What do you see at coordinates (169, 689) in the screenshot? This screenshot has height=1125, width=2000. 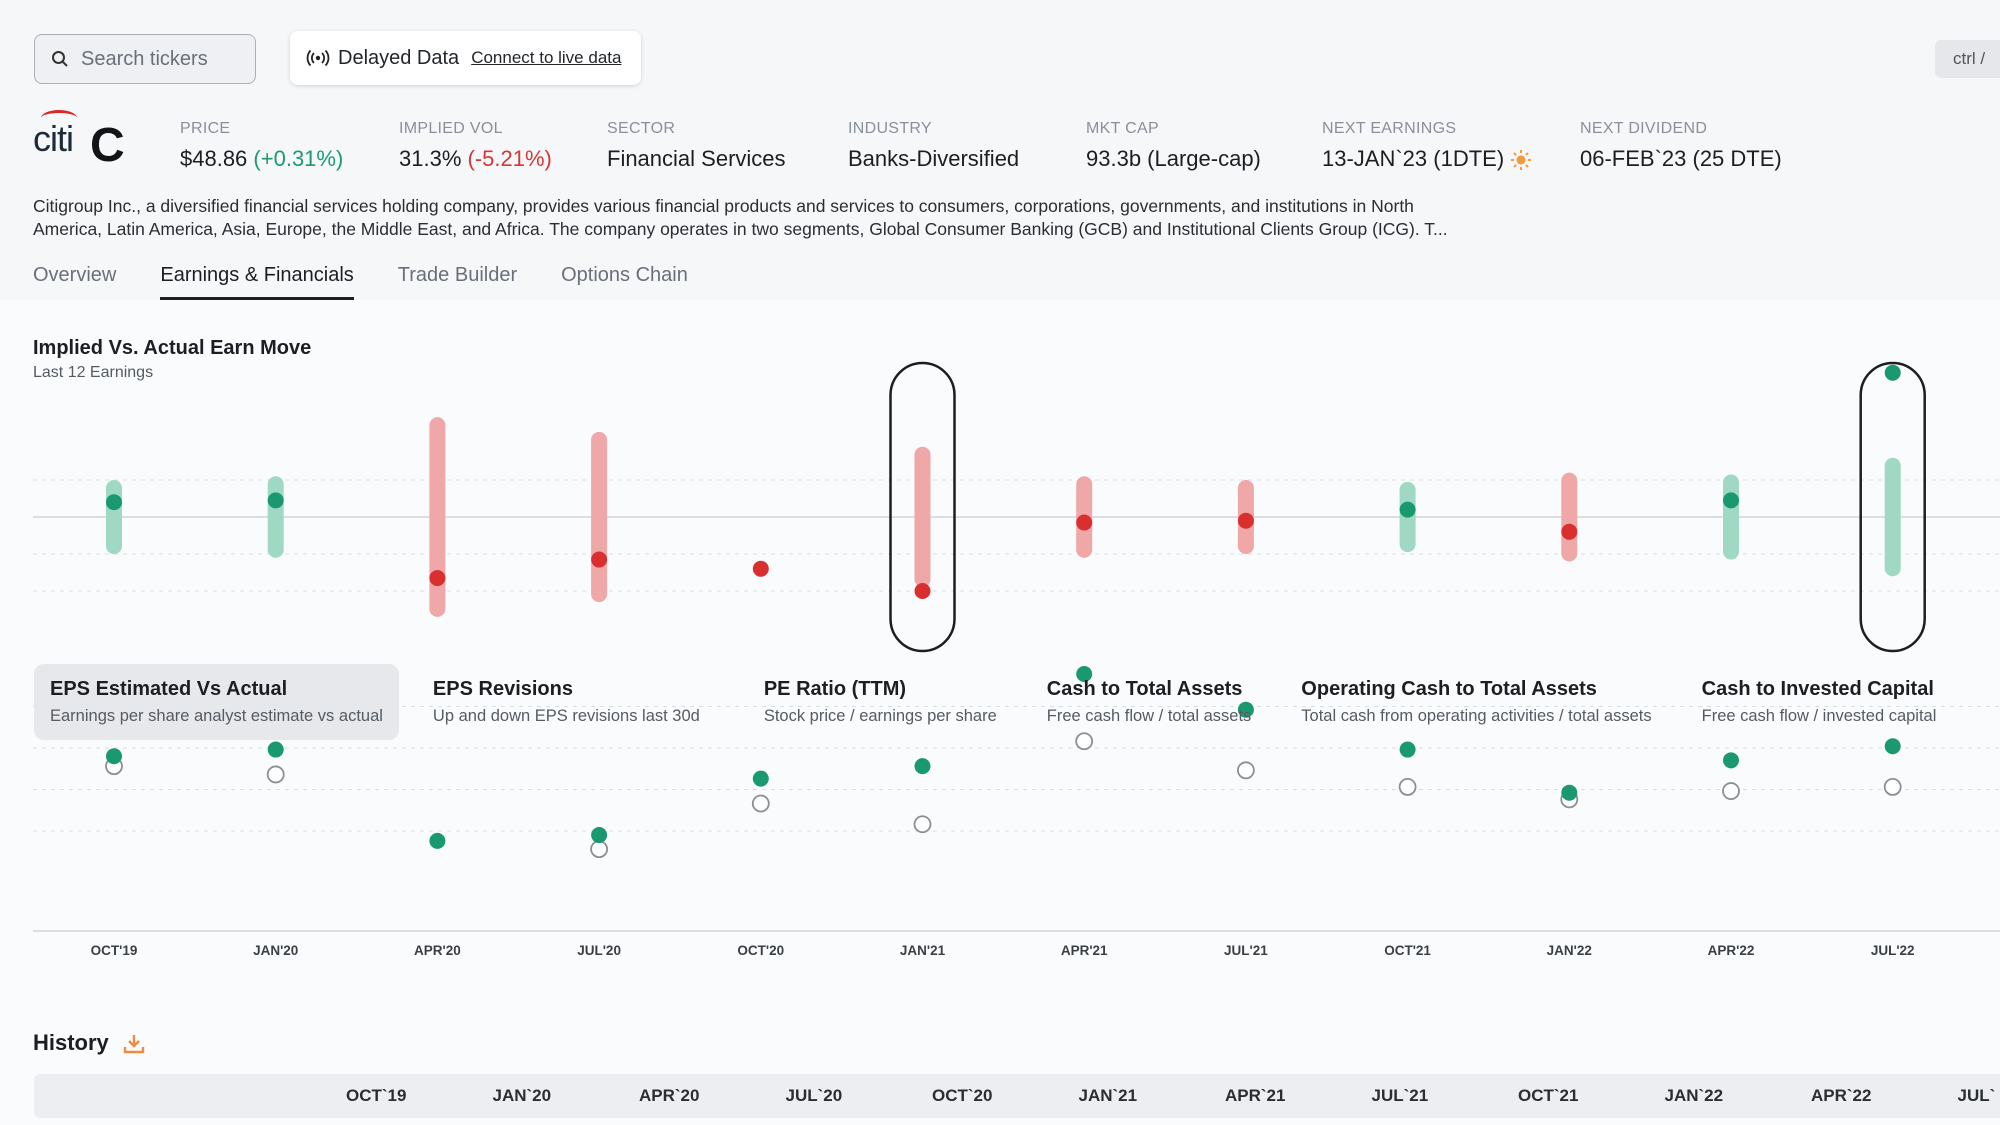 I see `metric-tab-title: EPS Estimated Vs Actual` at bounding box center [169, 689].